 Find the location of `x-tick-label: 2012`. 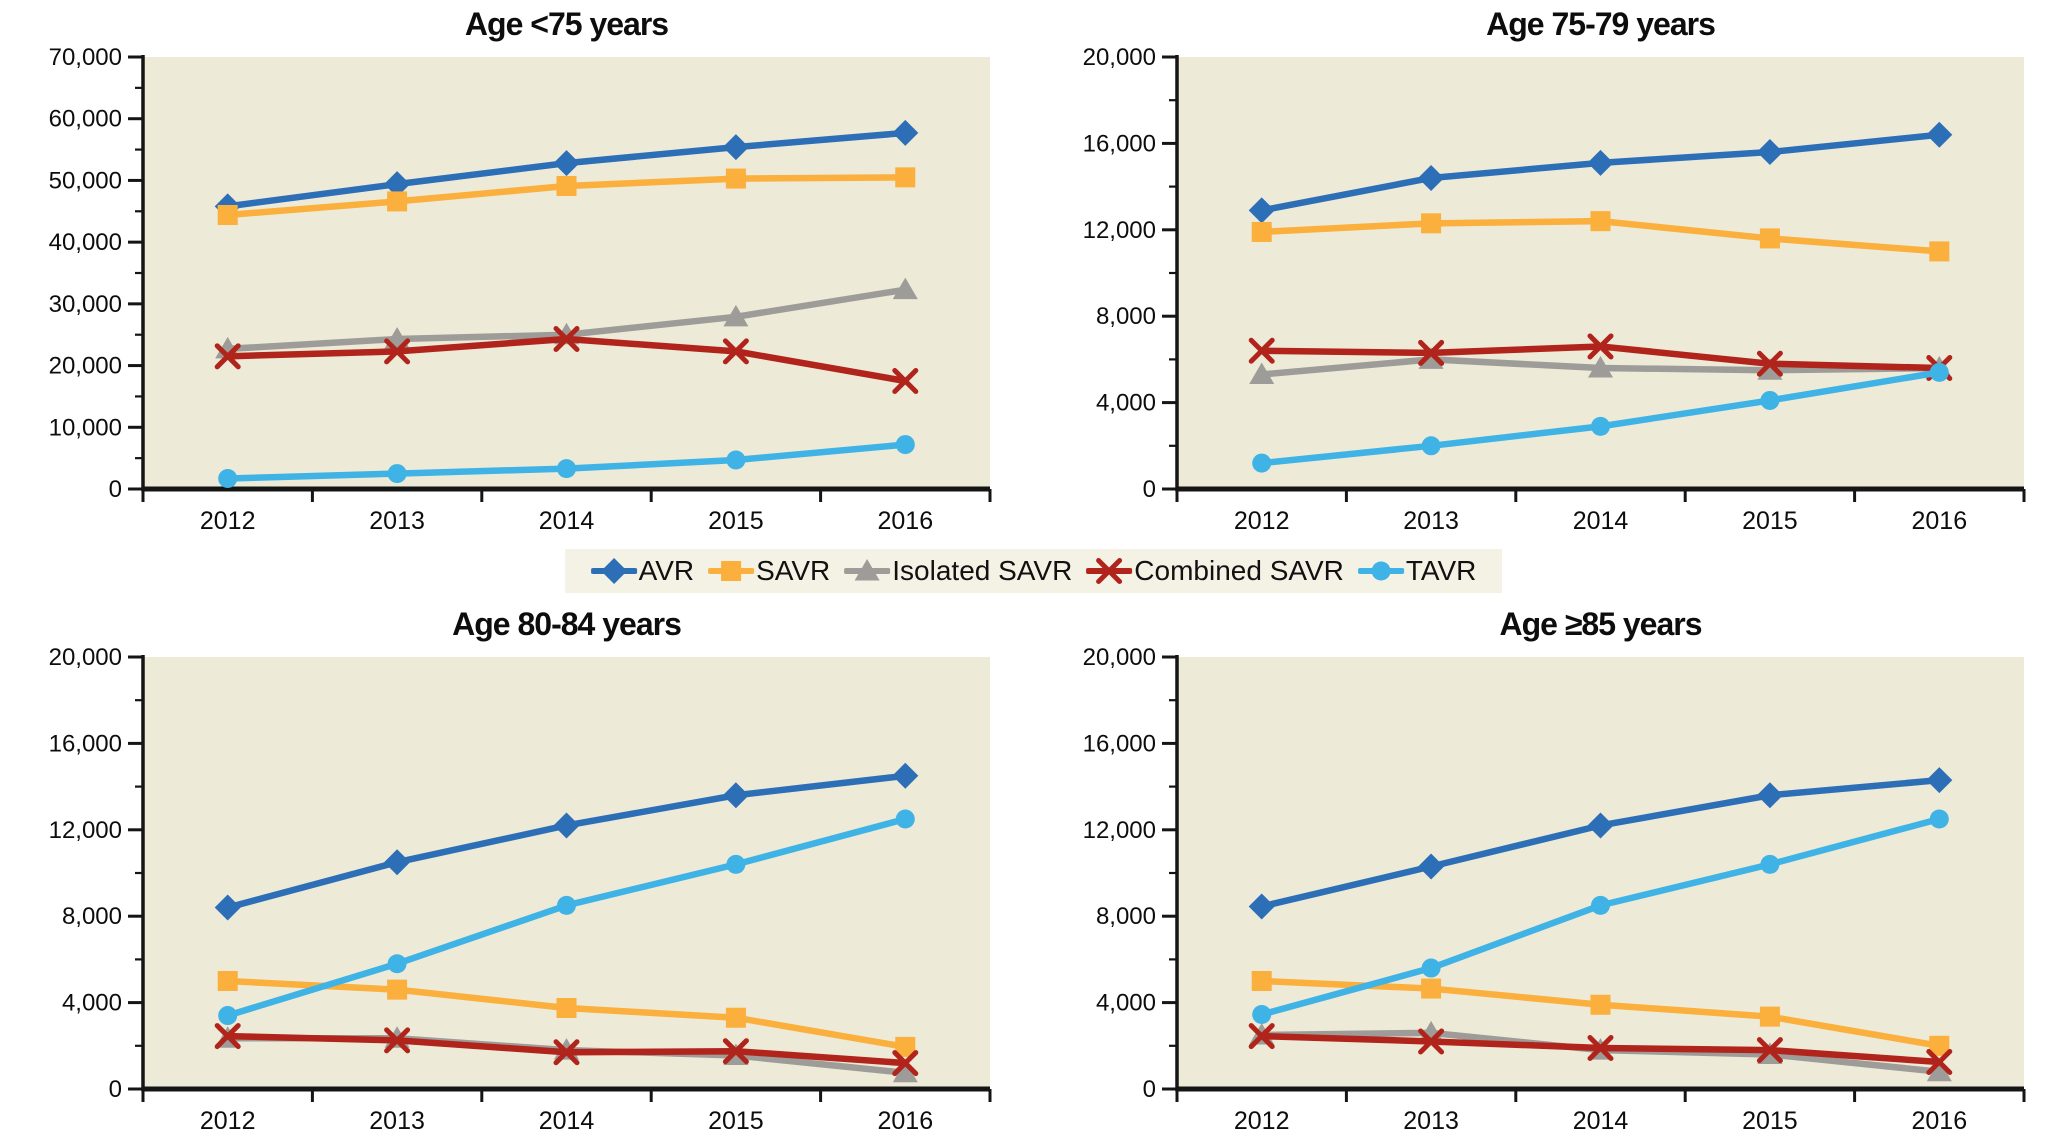

x-tick-label: 2012 is located at coordinates (228, 521).